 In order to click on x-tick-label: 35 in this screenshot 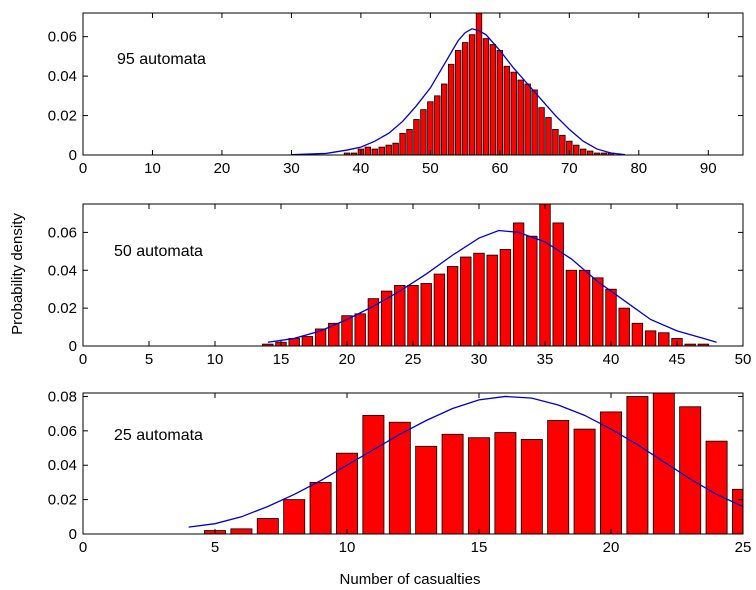, I will do `click(545, 359)`.